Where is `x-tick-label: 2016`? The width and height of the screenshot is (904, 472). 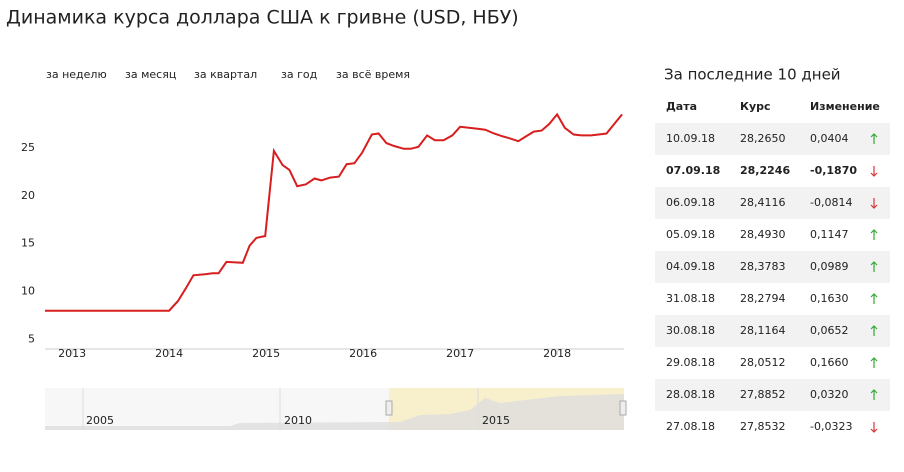 x-tick-label: 2016 is located at coordinates (363, 353).